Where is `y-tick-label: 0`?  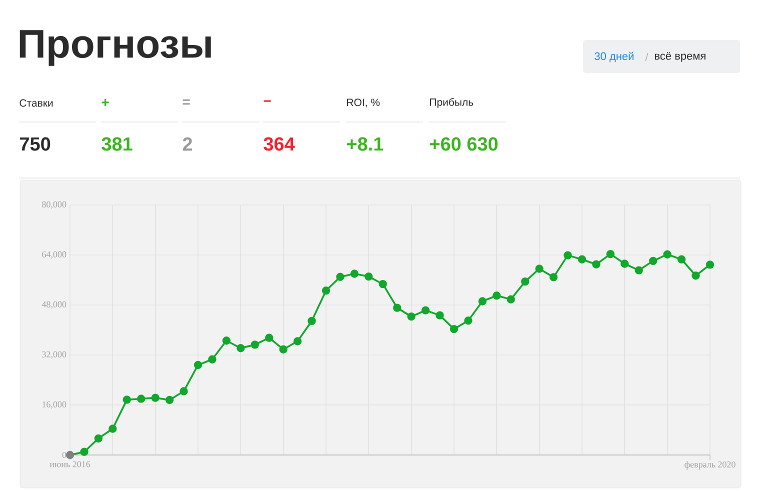
y-tick-label: 0 is located at coordinates (64, 455).